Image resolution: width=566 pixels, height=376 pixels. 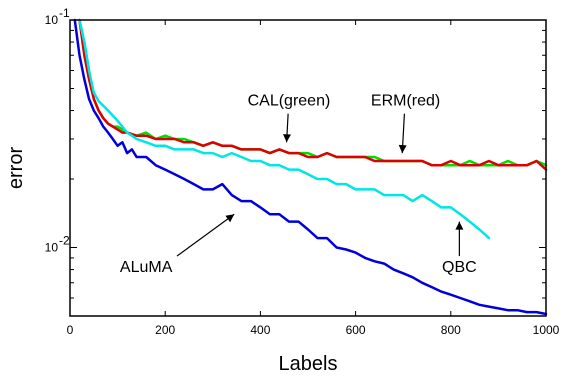 What do you see at coordinates (146, 267) in the screenshot?
I see `annotation-label: ALuMA` at bounding box center [146, 267].